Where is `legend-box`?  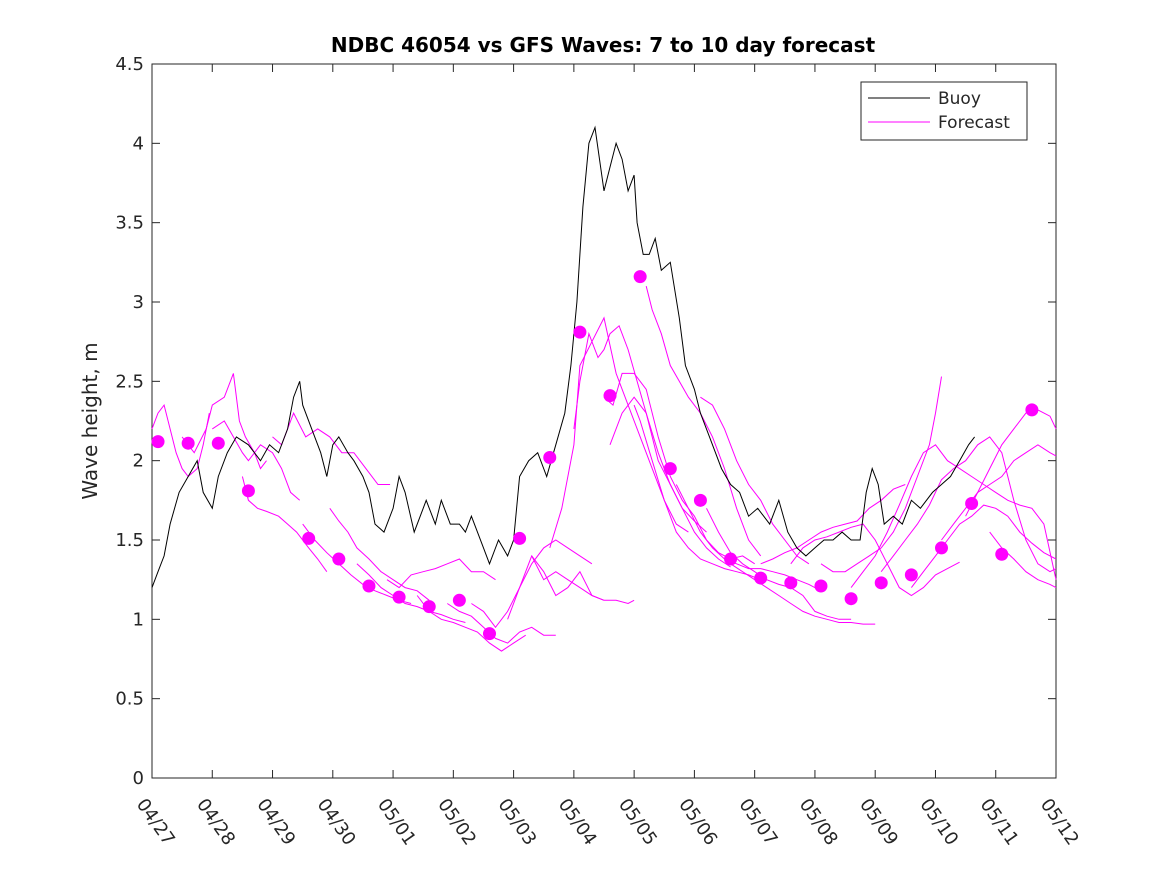
legend-box is located at coordinates (944, 111).